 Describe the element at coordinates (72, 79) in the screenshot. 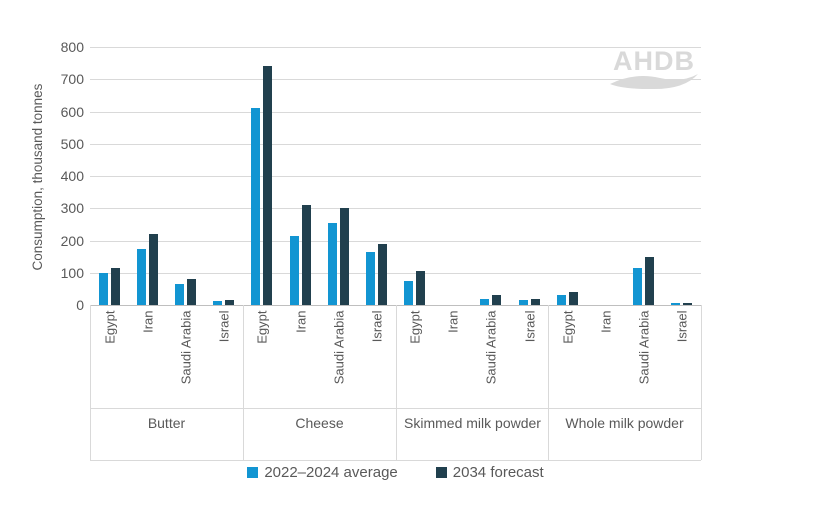

I see `y-axis-tick-label: 700` at that location.